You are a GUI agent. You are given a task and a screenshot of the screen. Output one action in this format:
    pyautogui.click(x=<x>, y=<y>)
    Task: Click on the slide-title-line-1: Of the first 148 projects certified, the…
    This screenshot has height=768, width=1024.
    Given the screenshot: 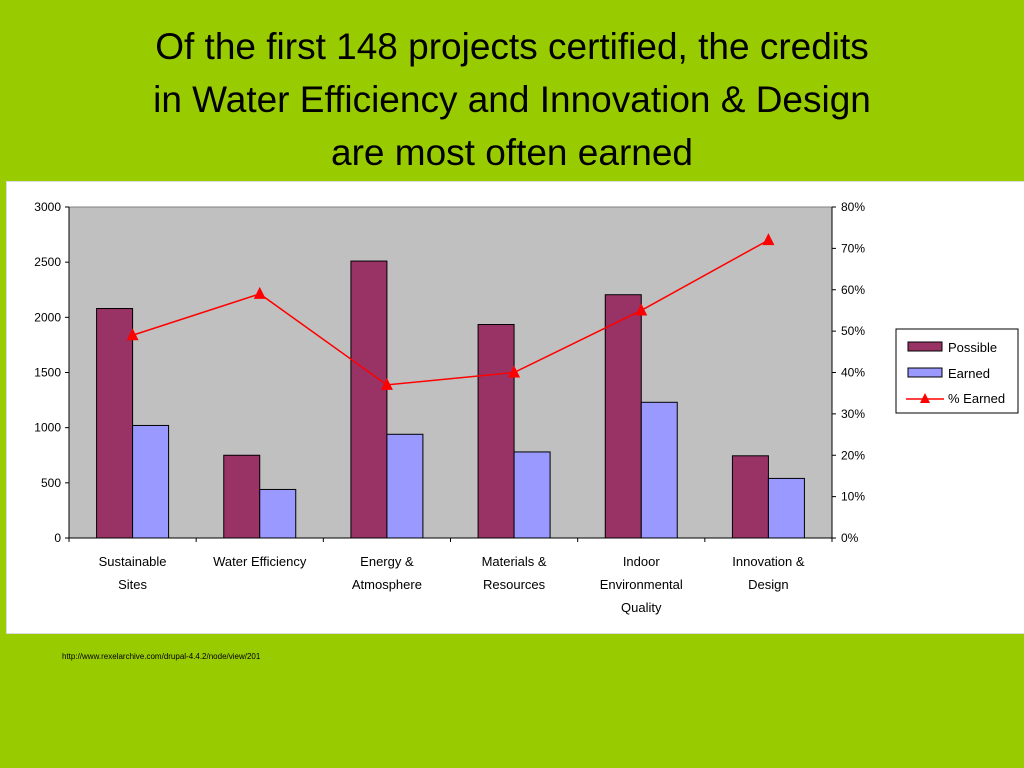 What is the action you would take?
    pyautogui.click(x=512, y=46)
    